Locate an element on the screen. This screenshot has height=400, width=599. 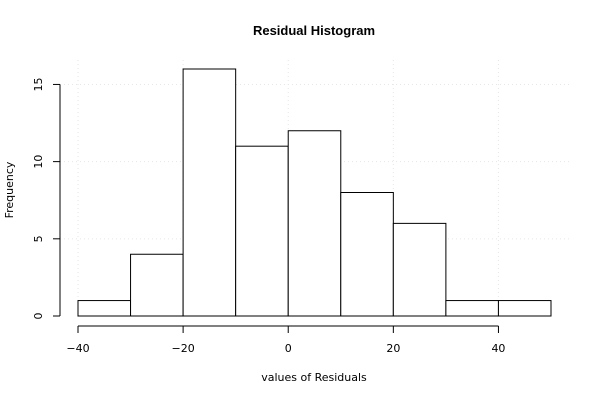
x-tick-label-1: −20 is located at coordinates (183, 348).